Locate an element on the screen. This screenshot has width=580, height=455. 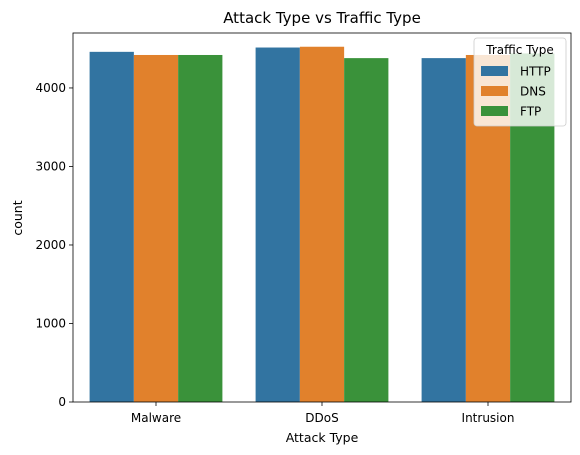
bar-ddos-http is located at coordinates (277, 224).